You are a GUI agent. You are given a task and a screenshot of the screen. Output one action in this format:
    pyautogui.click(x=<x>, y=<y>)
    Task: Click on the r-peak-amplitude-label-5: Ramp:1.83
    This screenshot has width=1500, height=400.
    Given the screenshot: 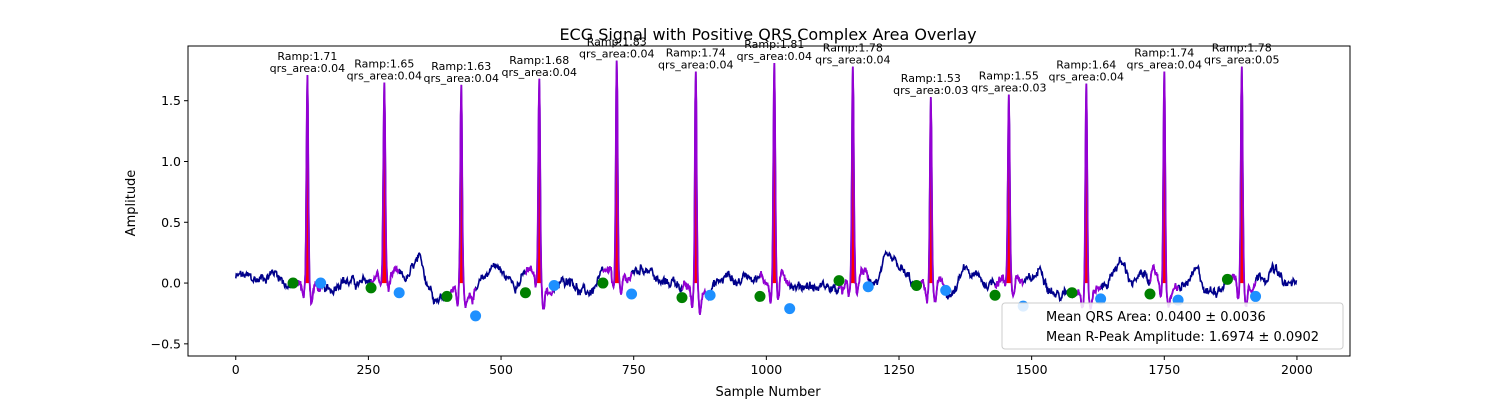 What is the action you would take?
    pyautogui.click(x=617, y=42)
    